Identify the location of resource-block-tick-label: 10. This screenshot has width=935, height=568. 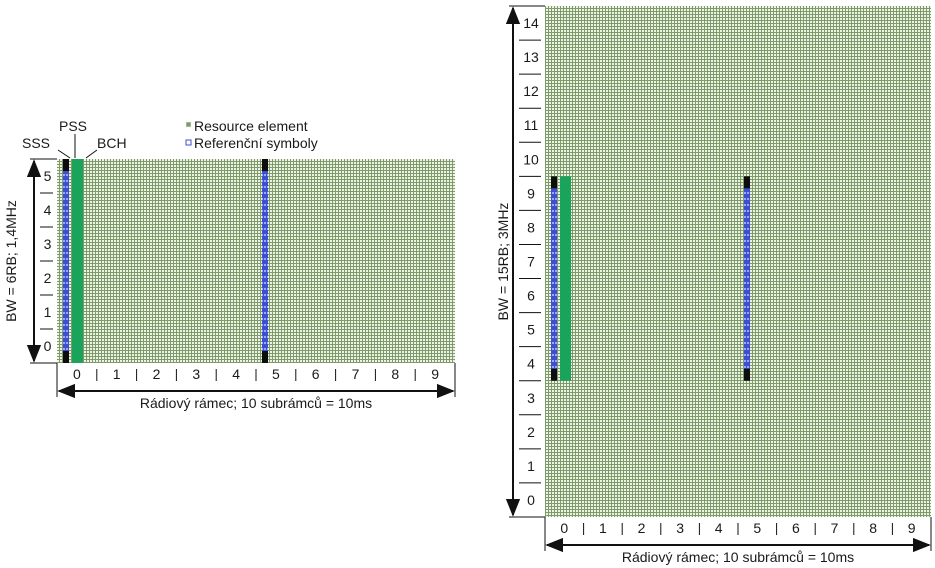
(531, 159).